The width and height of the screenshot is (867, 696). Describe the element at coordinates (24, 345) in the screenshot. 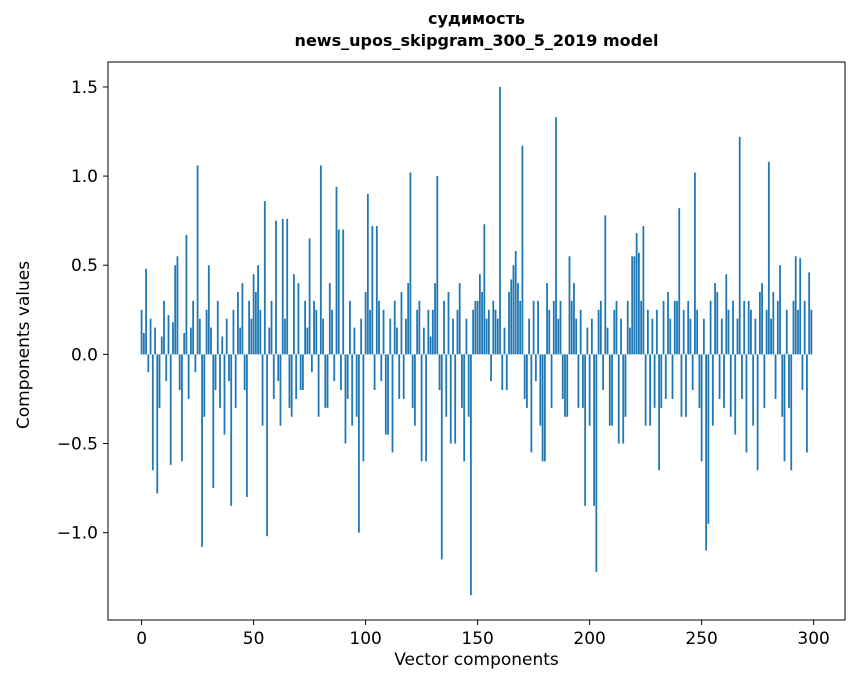

I see `y-axis-label: Components values` at that location.